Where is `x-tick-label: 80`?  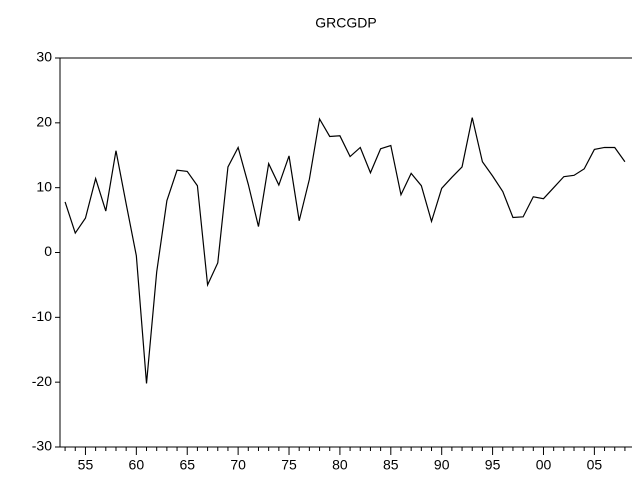 x-tick-label: 80 is located at coordinates (340, 465).